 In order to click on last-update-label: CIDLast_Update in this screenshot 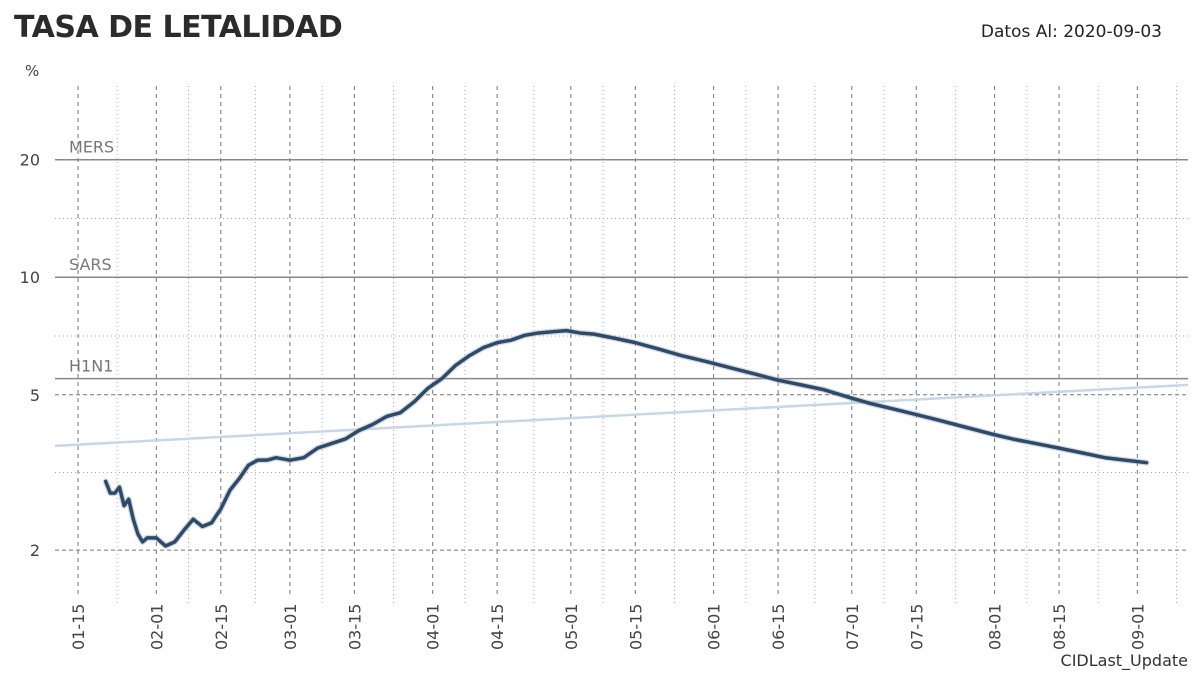, I will do `click(1124, 660)`.